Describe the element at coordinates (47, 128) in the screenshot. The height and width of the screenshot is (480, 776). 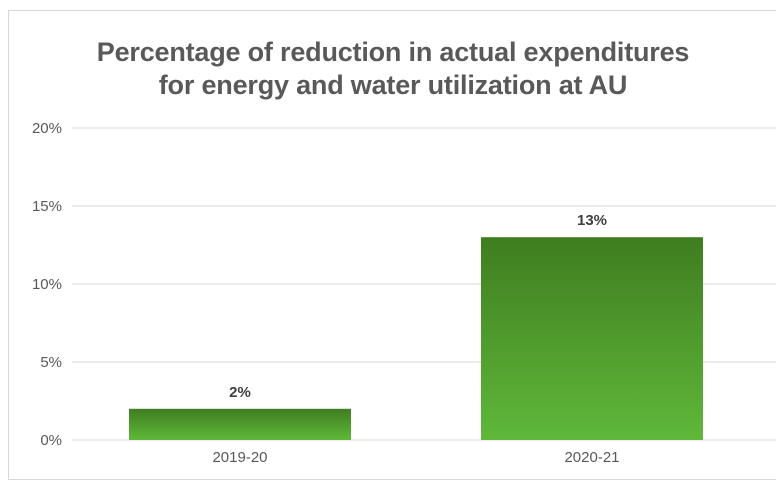
I see `y-tick-label: 20%` at that location.